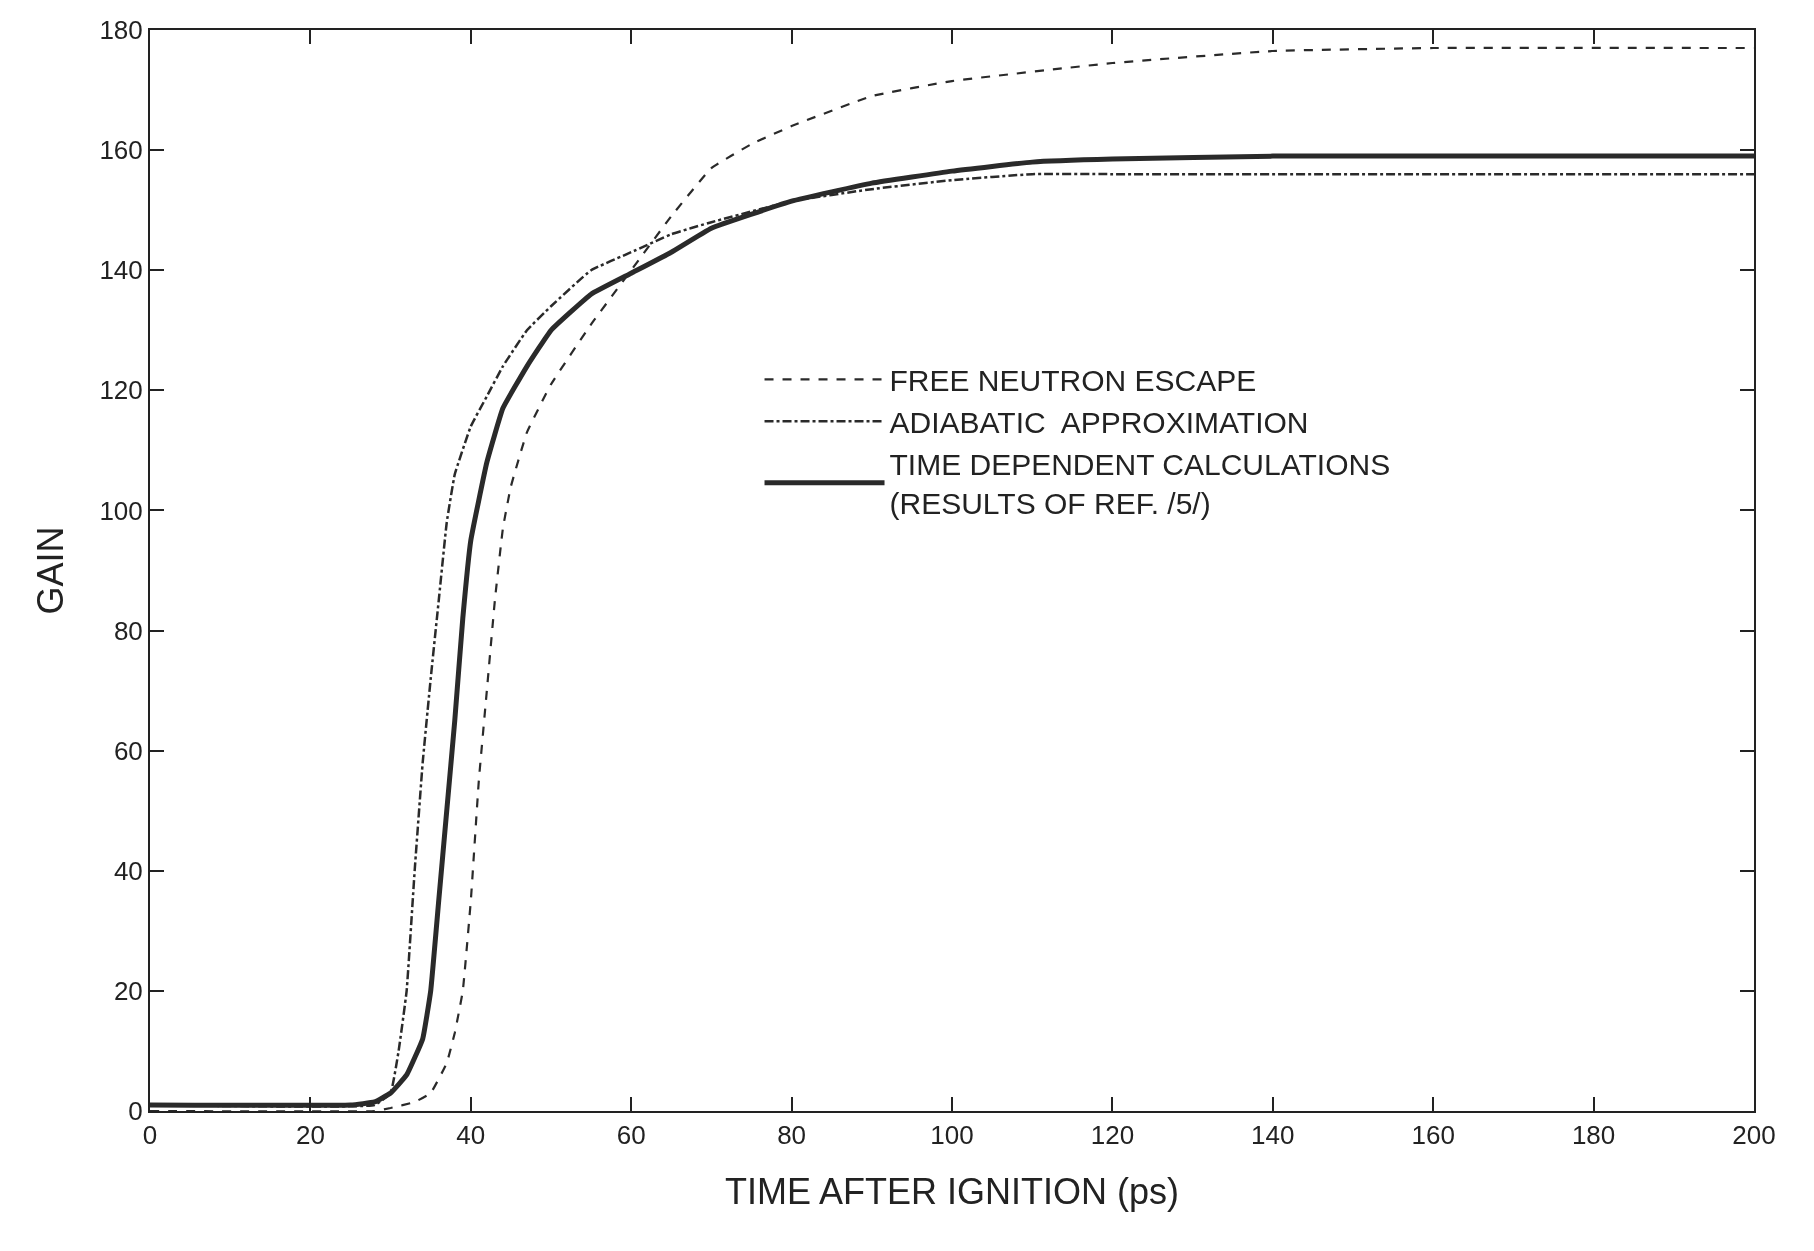 The height and width of the screenshot is (1251, 1814). What do you see at coordinates (128, 750) in the screenshot?
I see `y-tick-label: 60` at bounding box center [128, 750].